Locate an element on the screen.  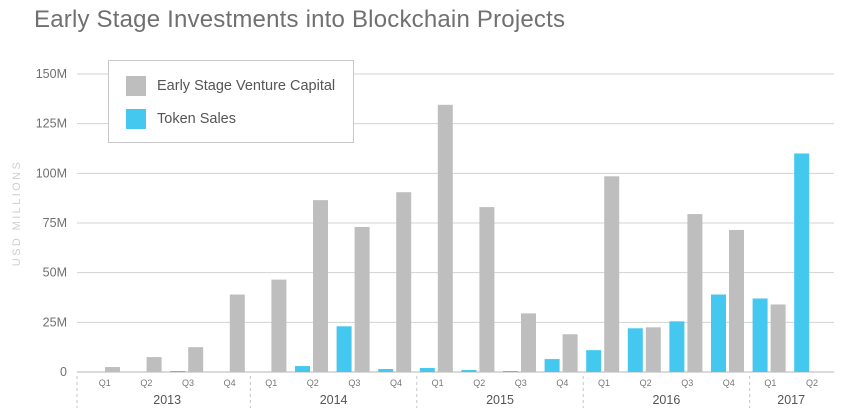
y-tick-label: 25M is located at coordinates (55, 322).